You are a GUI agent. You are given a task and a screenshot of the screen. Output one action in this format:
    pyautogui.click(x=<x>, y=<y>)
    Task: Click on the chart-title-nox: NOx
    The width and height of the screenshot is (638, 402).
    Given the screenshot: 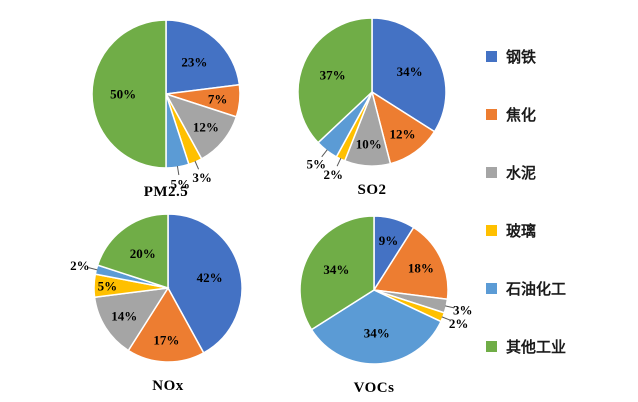 What is the action you would take?
    pyautogui.click(x=168, y=386)
    